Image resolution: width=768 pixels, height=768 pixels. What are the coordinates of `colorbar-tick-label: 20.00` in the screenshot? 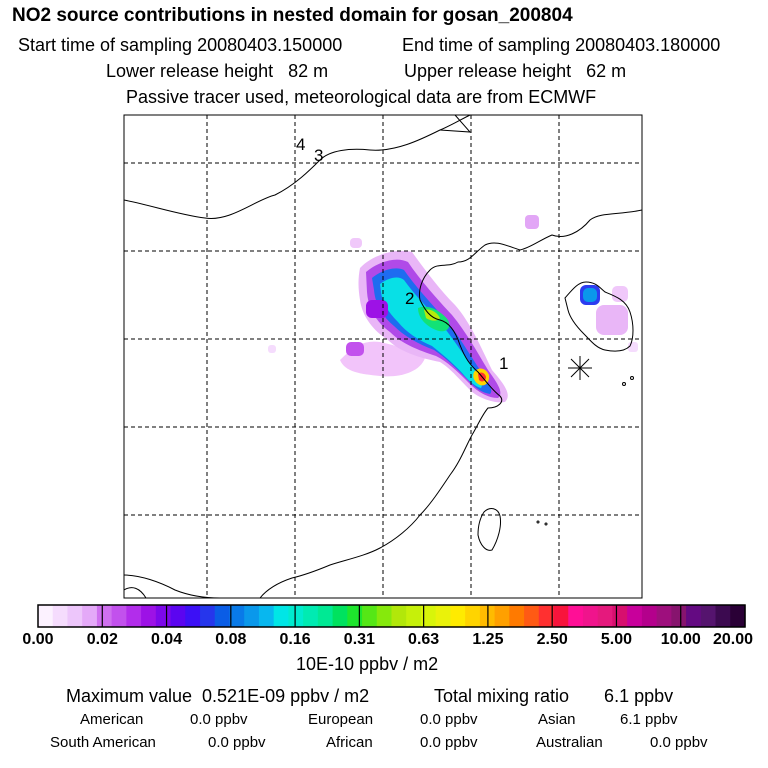 It's located at (733, 639).